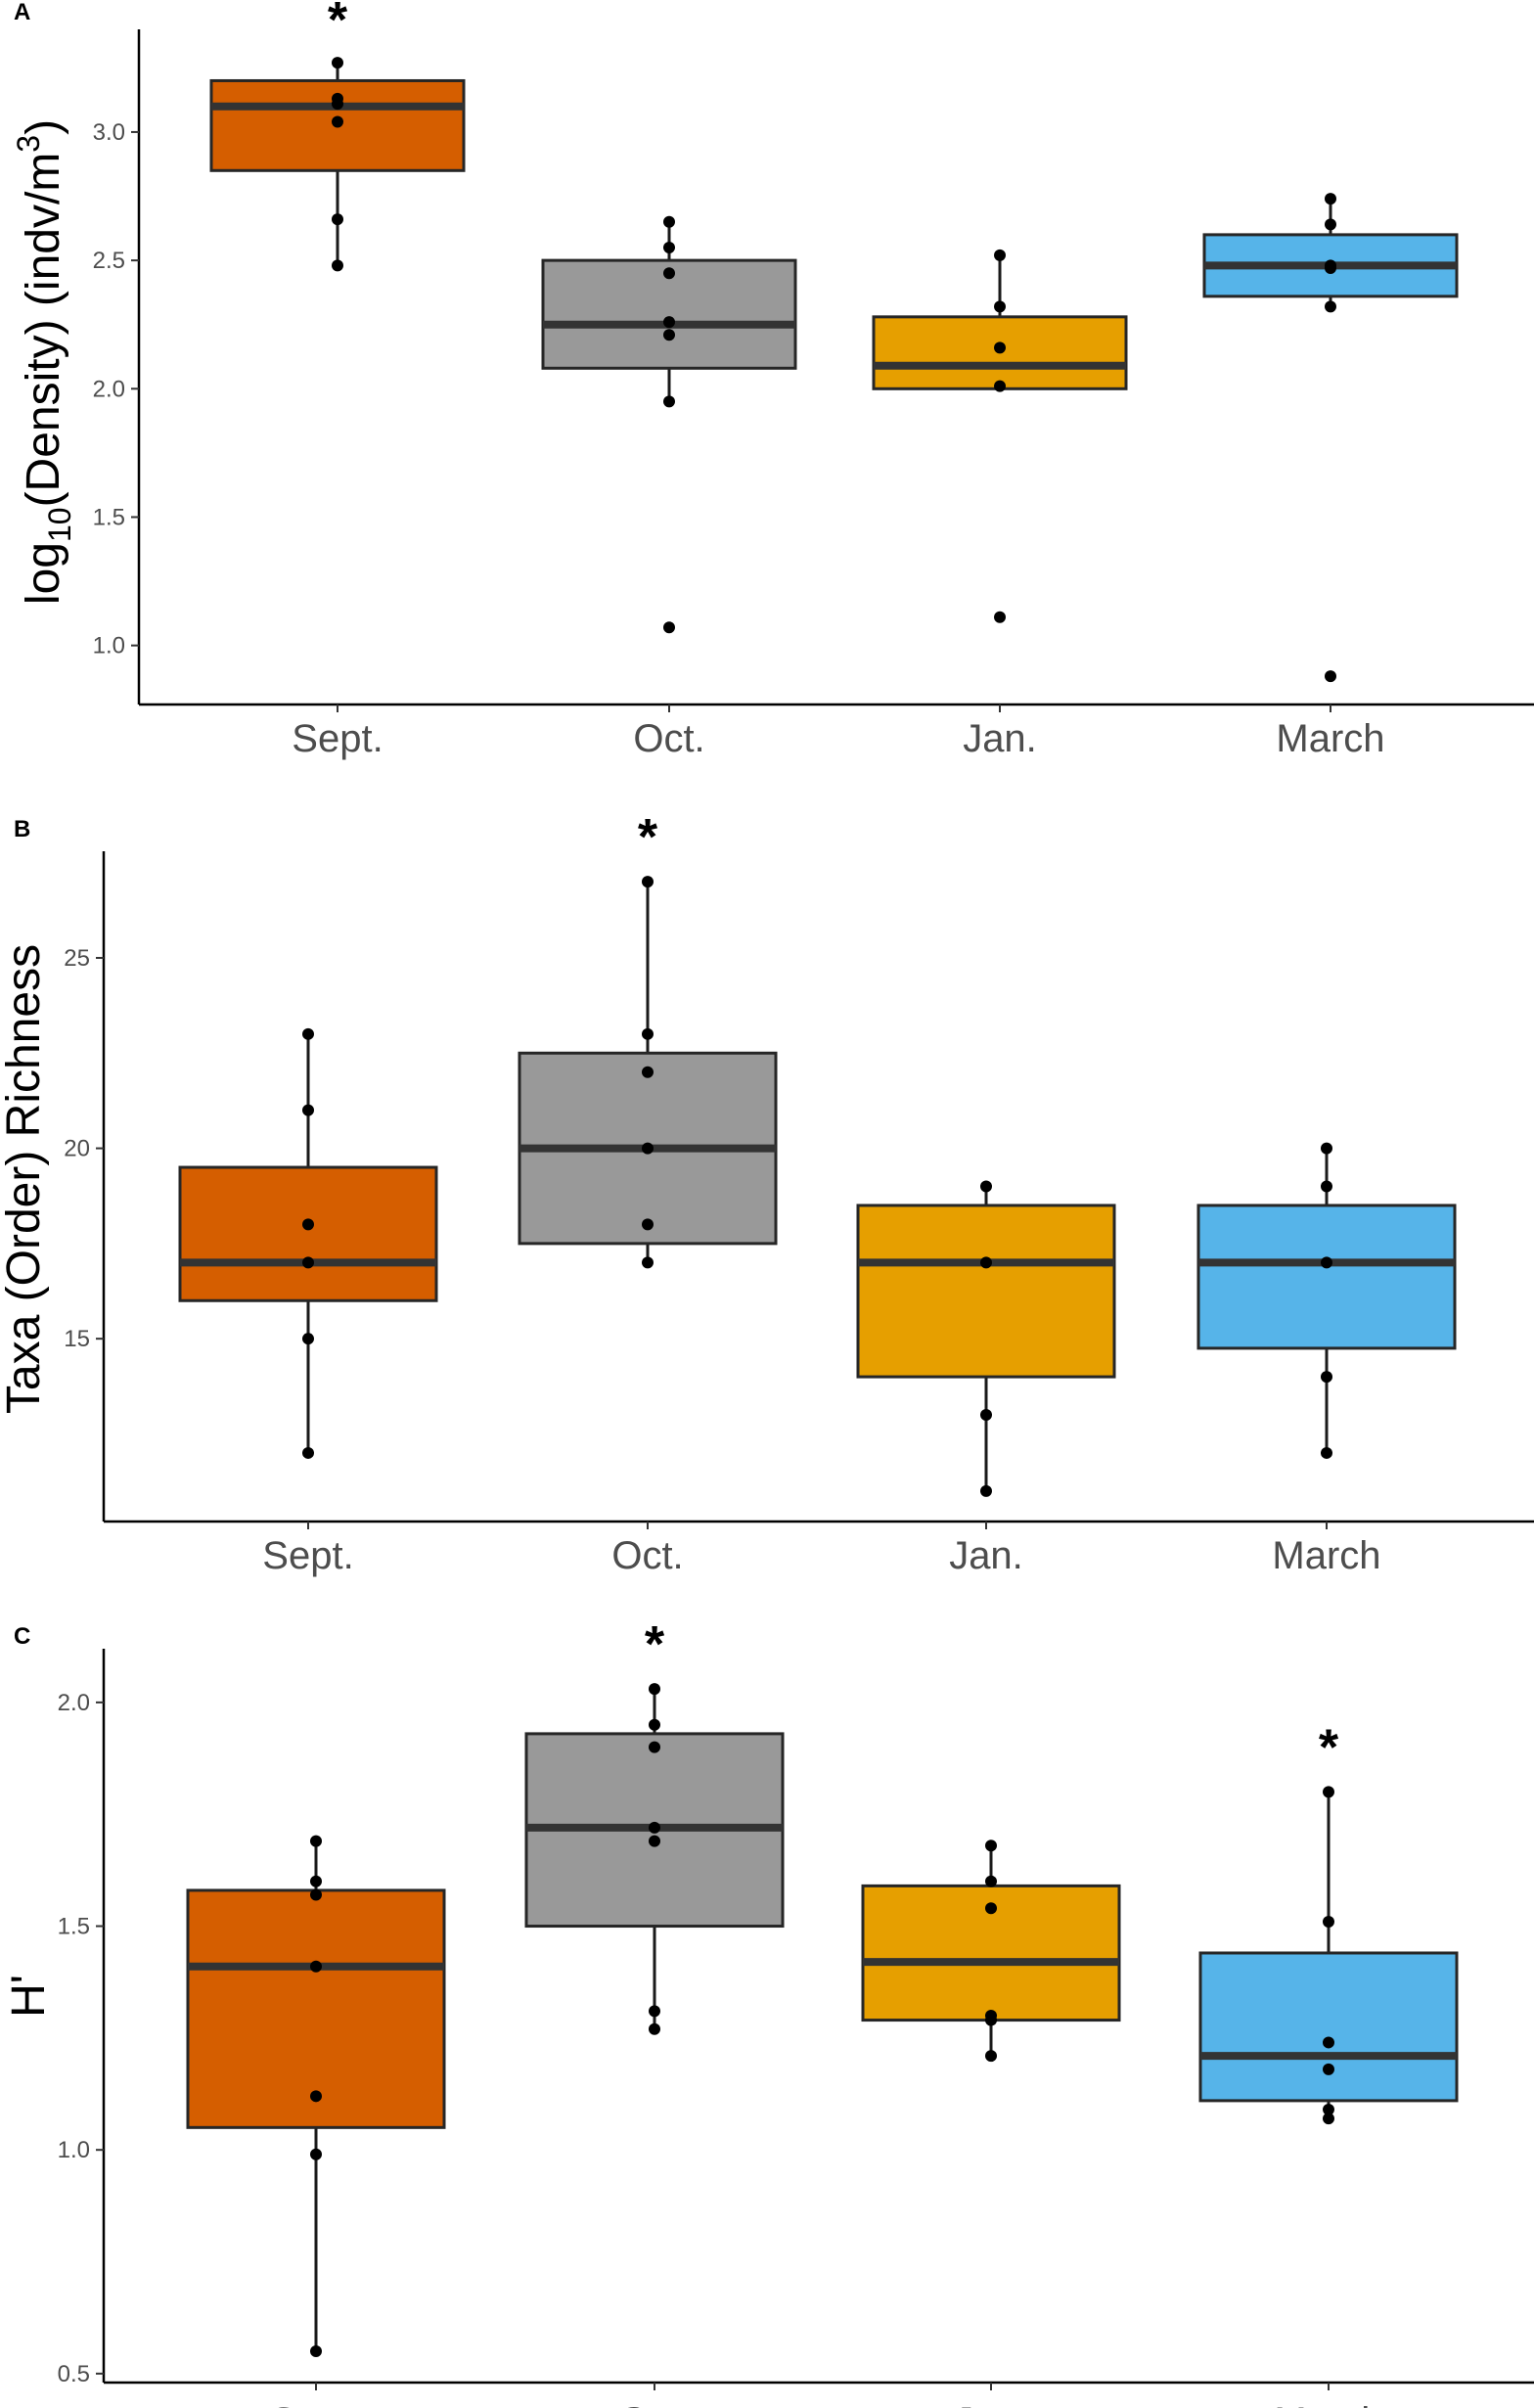 The image size is (1534, 2408). What do you see at coordinates (74, 2374) in the screenshot?
I see `y-tick-label: 0.5` at bounding box center [74, 2374].